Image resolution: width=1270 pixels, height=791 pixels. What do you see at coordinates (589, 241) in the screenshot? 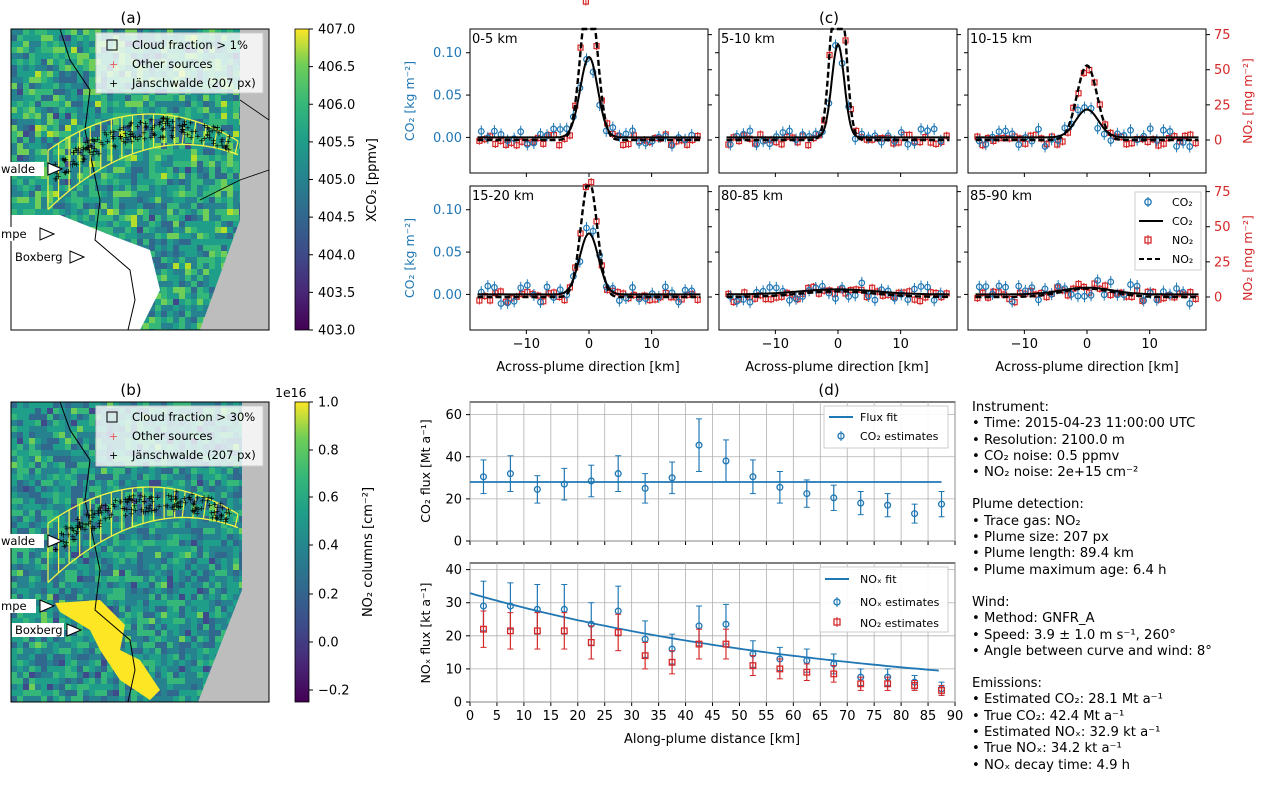
I see `no2-fit-line` at bounding box center [589, 241].